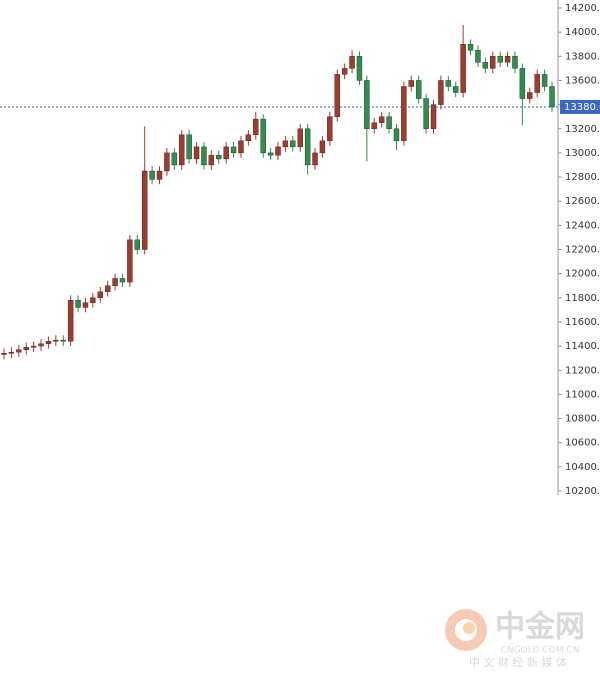 The width and height of the screenshot is (600, 681). What do you see at coordinates (582, 56) in the screenshot?
I see `y-tick-label: 13800.0` at bounding box center [582, 56].